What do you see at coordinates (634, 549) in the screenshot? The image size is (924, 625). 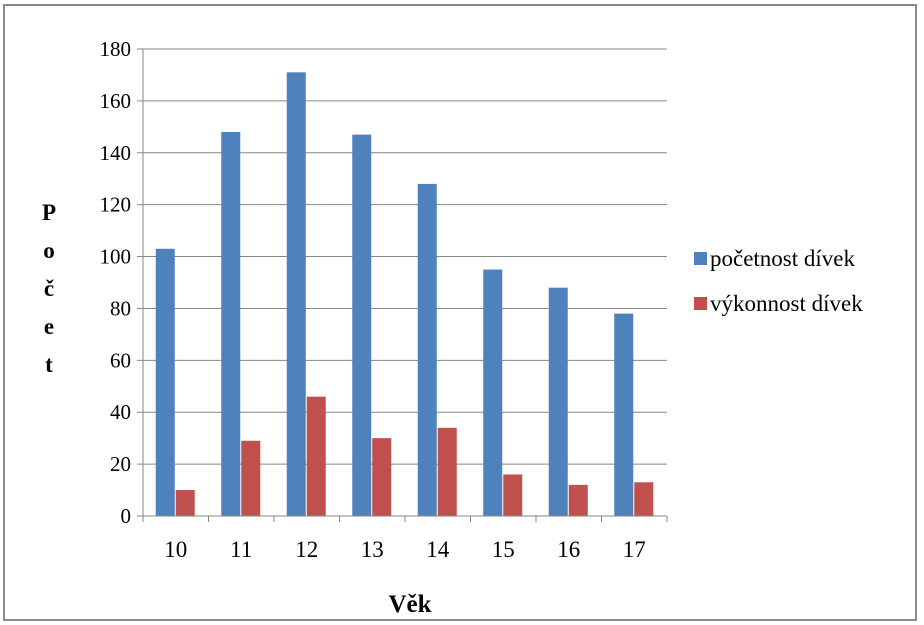 I see `x-tick-label: 17` at bounding box center [634, 549].